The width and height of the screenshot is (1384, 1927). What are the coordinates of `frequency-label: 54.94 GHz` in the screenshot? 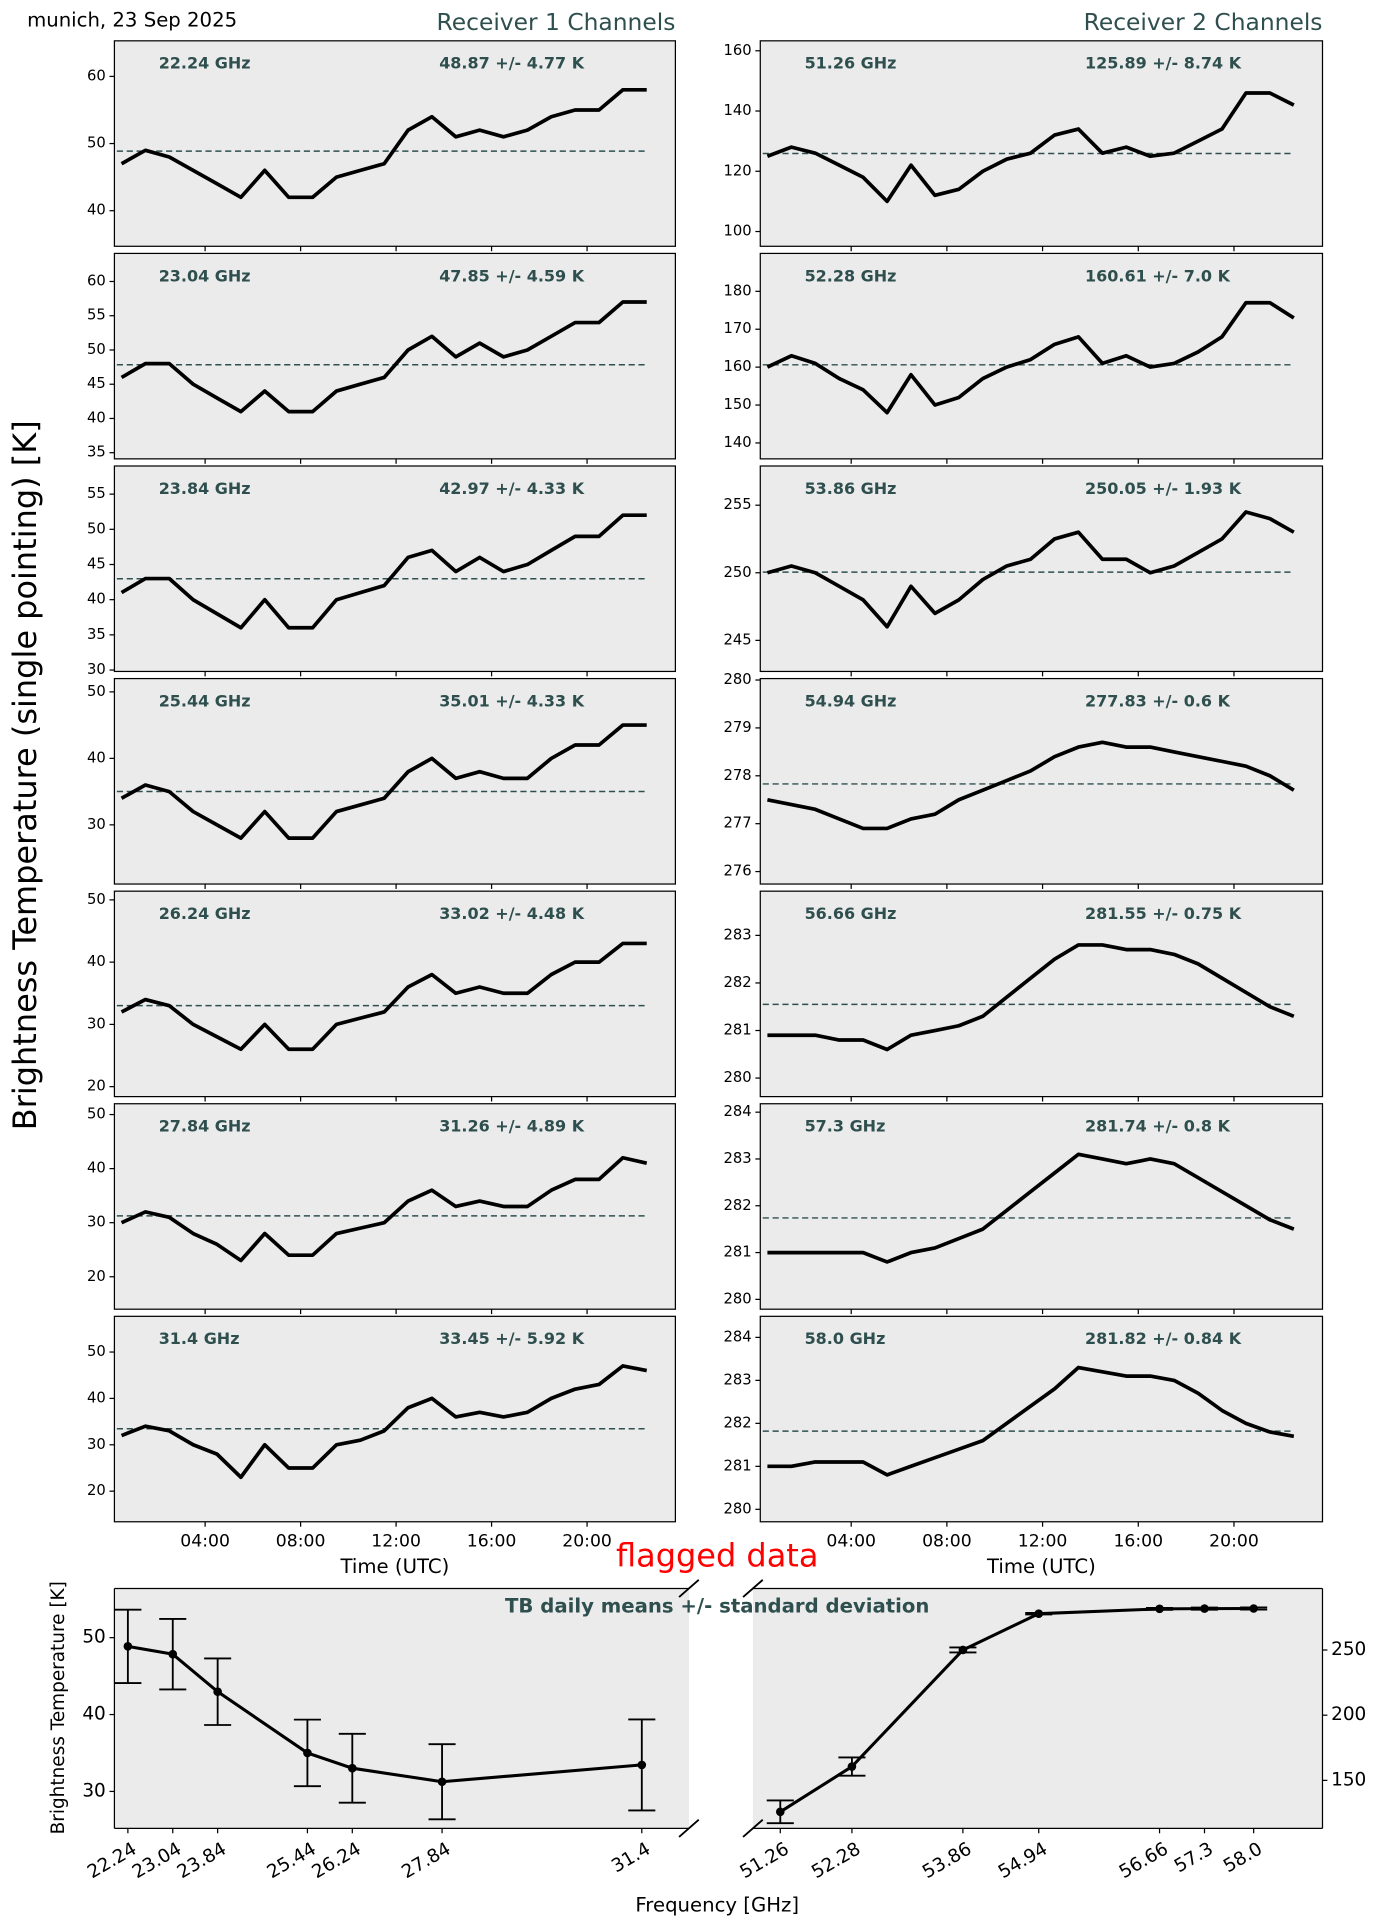 It's located at (851, 700).